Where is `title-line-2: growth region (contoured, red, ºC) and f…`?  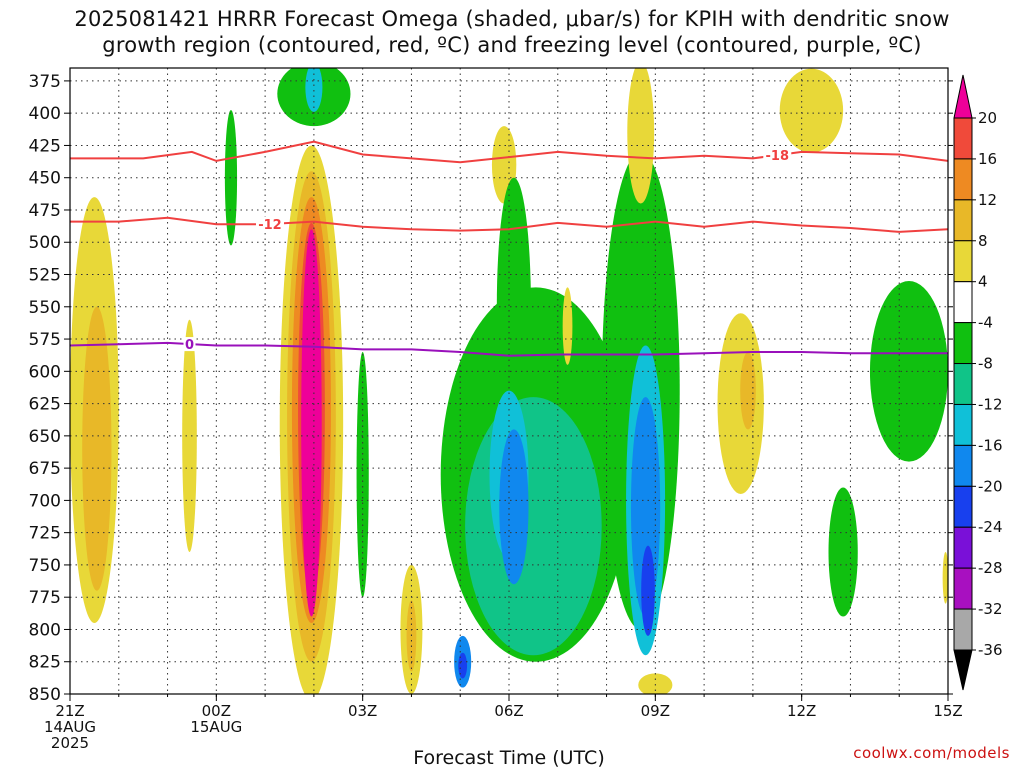
title-line-2: growth region (contoured, red, ºC) and f… is located at coordinates (512, 45).